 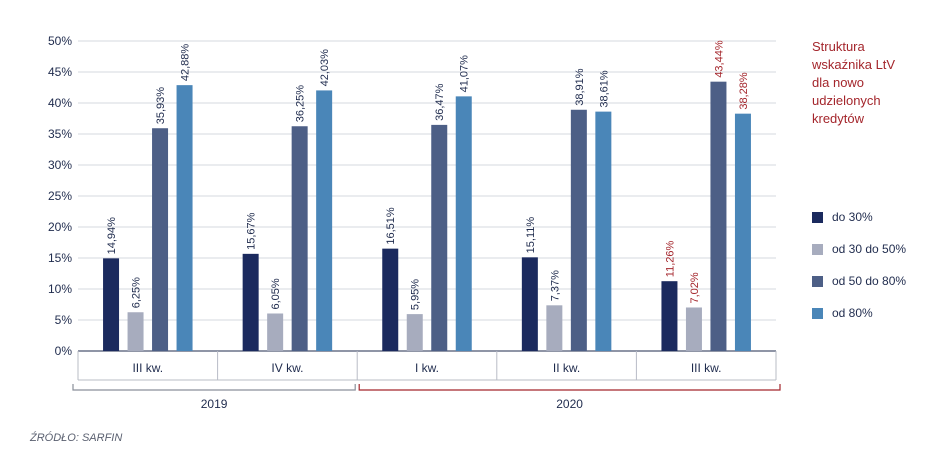 What do you see at coordinates (214, 404) in the screenshot?
I see `year-label: 2019` at bounding box center [214, 404].